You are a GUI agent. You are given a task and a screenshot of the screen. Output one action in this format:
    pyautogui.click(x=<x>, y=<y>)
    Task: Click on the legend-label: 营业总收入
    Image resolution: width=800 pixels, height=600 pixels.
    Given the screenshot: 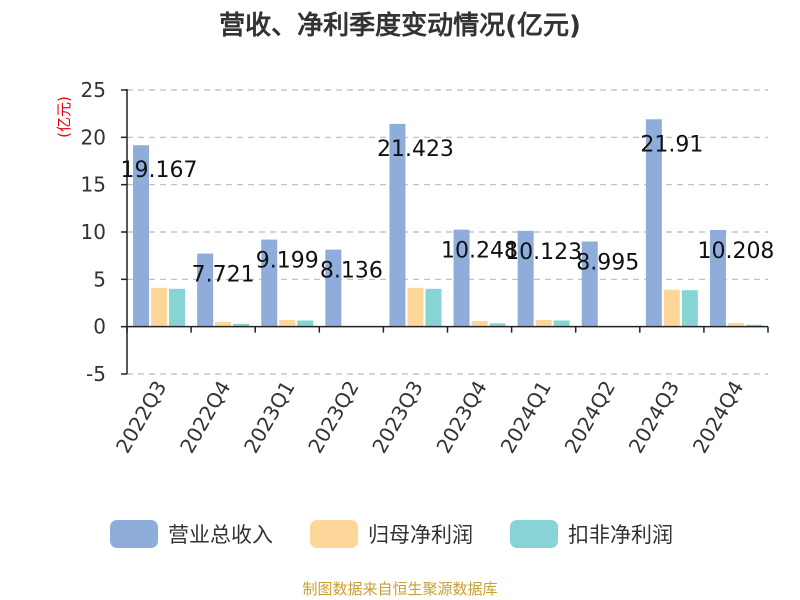 What is the action you would take?
    pyautogui.click(x=220, y=535)
    